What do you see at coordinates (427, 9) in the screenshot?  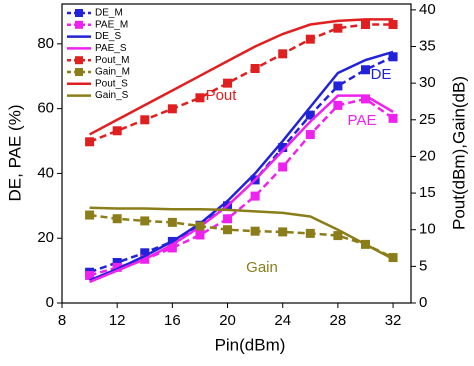 I see `y2-tick-label: 40` at bounding box center [427, 9].